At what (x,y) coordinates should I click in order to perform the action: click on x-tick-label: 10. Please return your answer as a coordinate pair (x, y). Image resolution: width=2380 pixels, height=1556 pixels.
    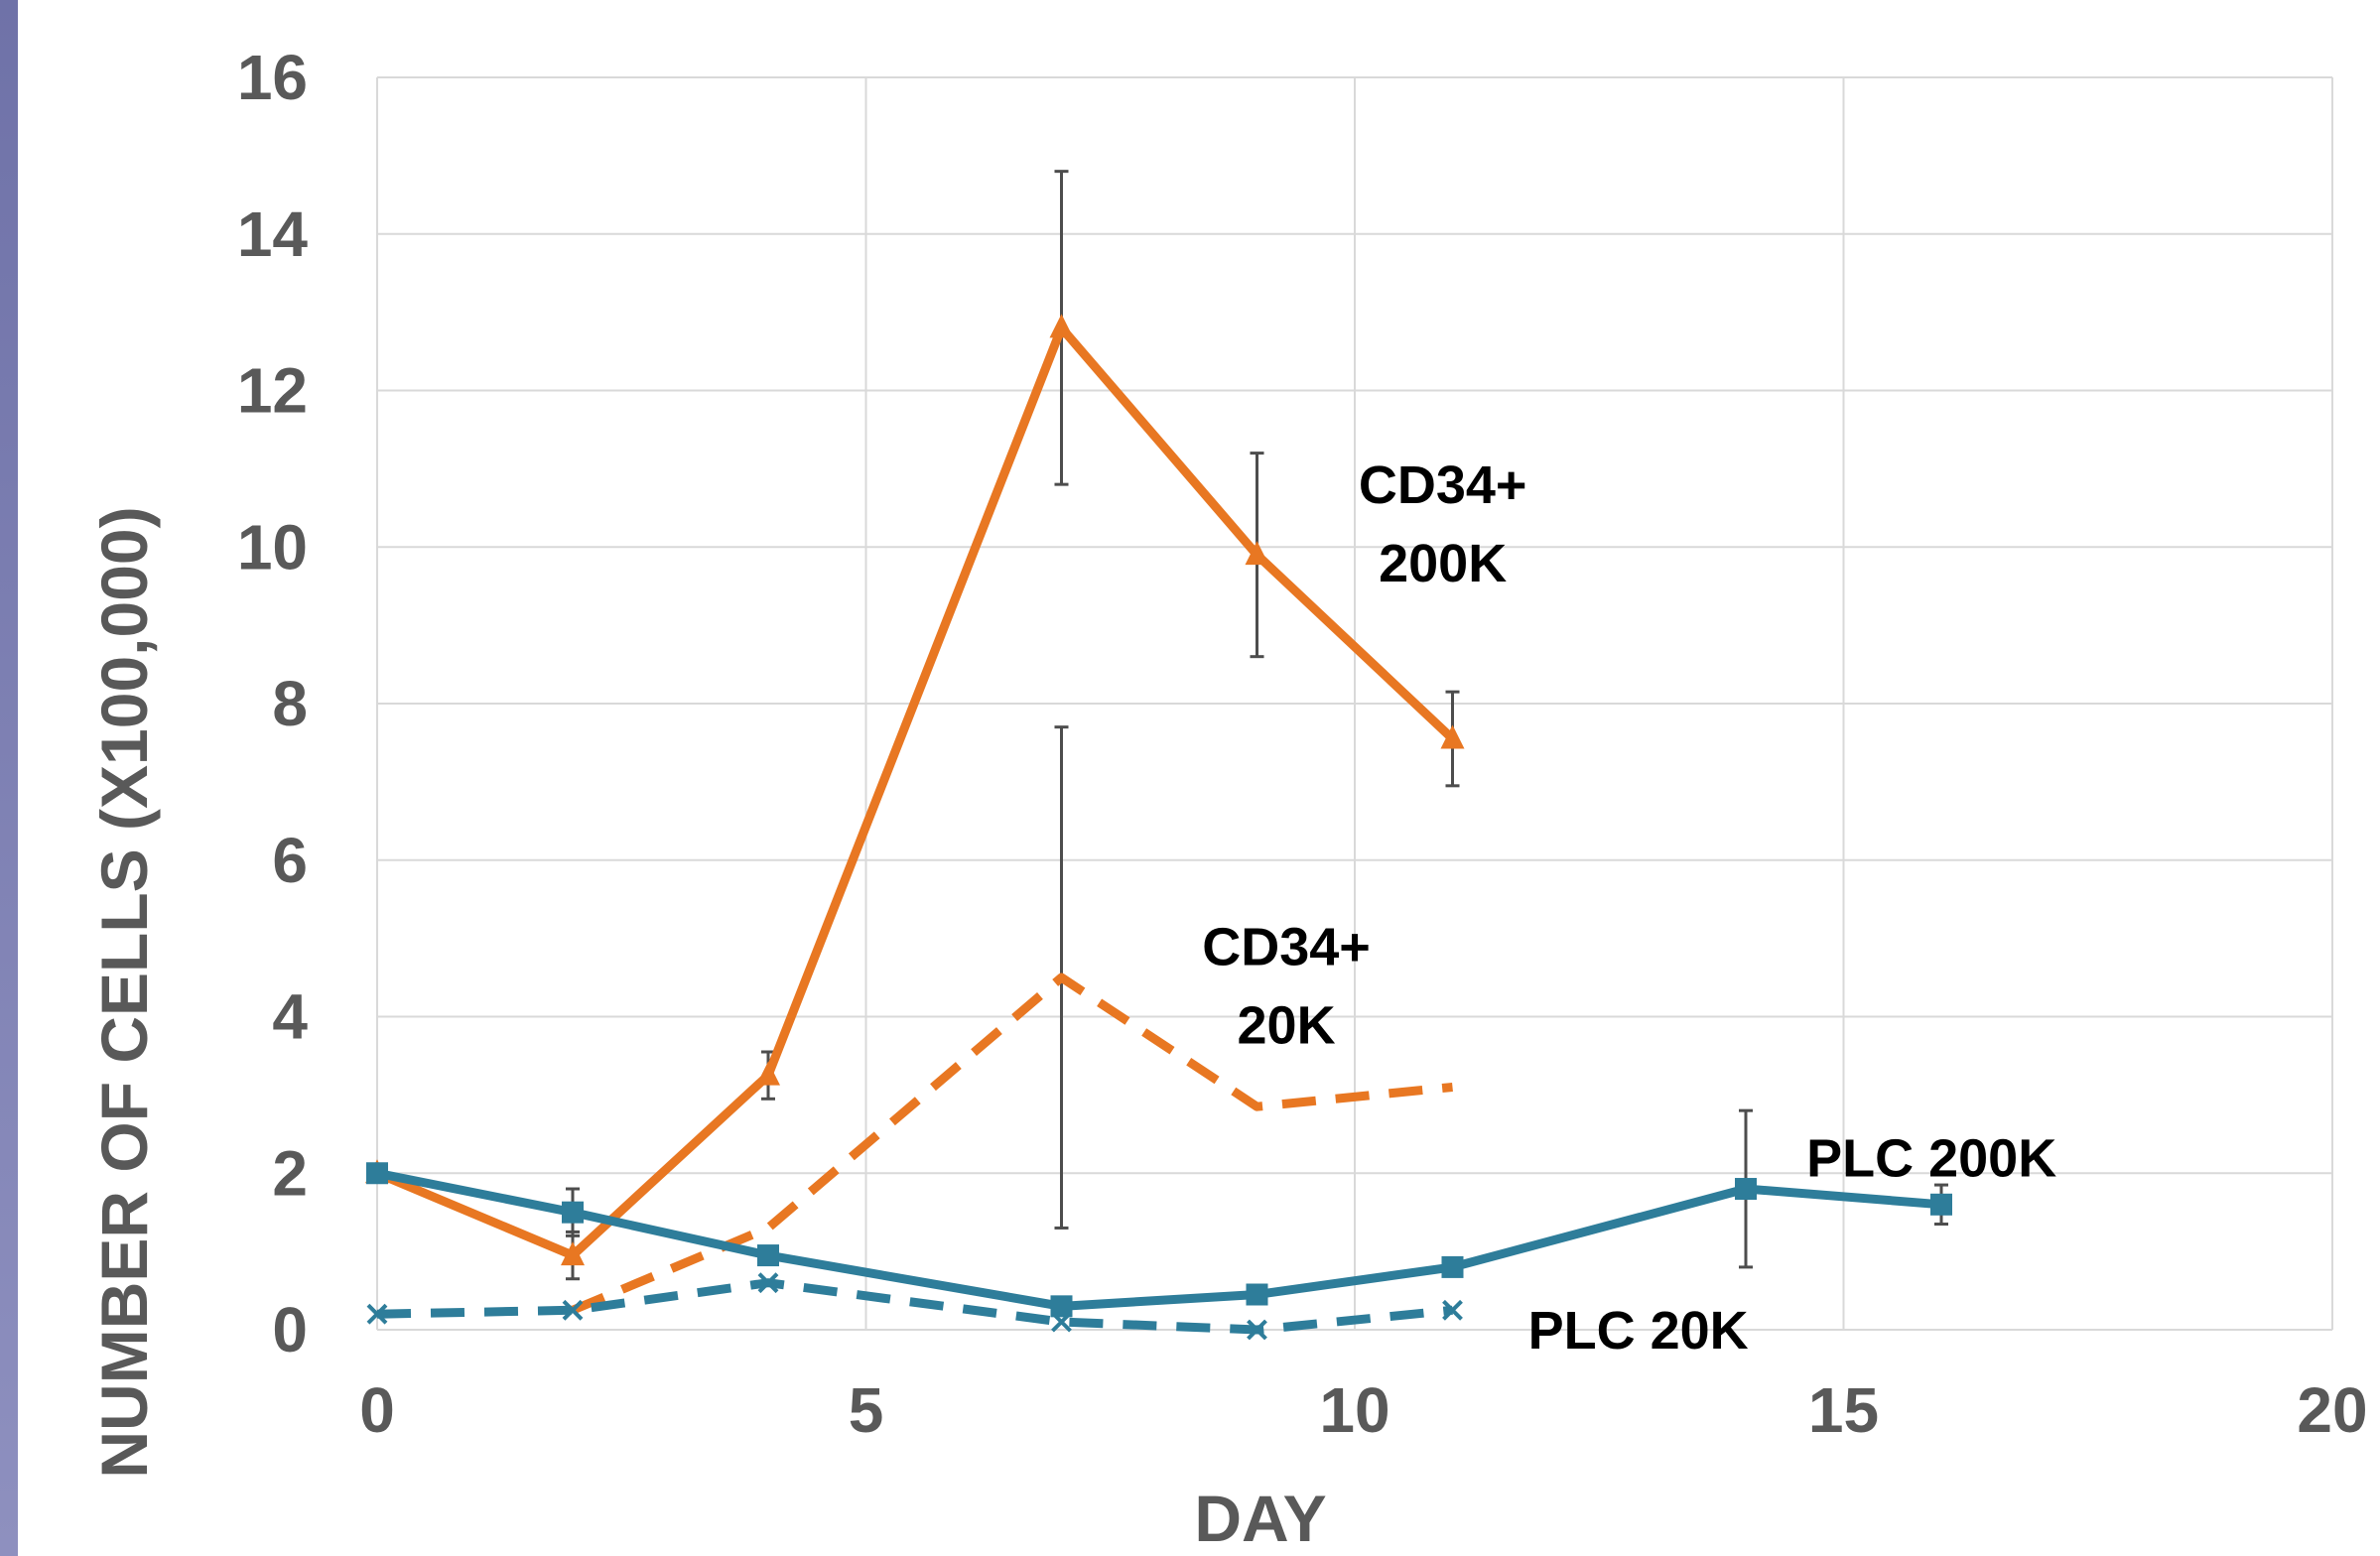
    Looking at the image, I should click on (1354, 1410).